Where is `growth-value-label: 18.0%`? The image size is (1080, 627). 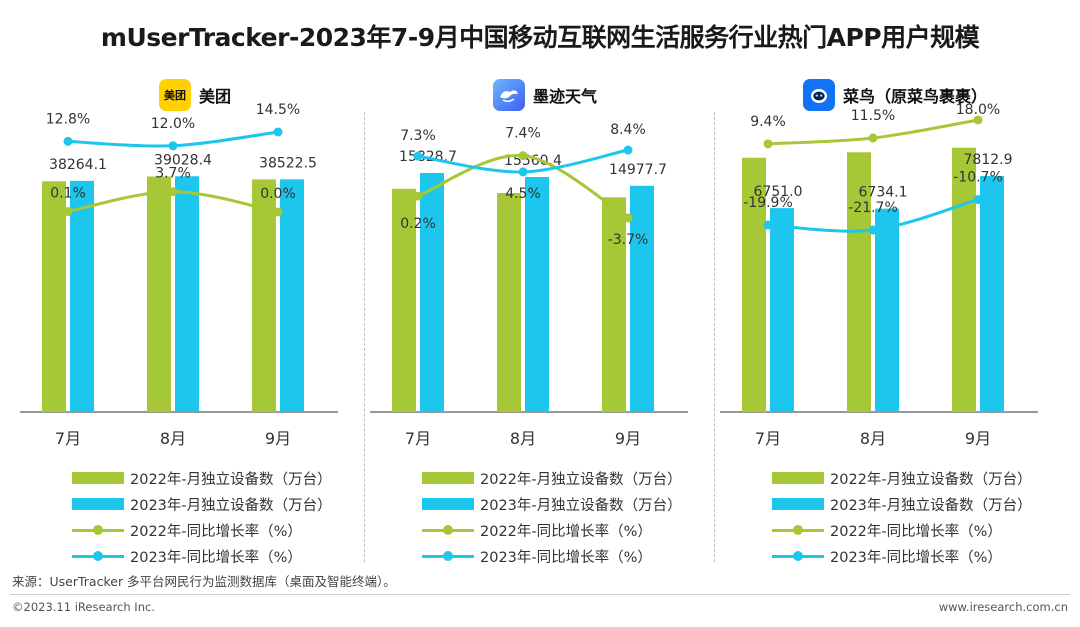
growth-value-label: 18.0% is located at coordinates (978, 110).